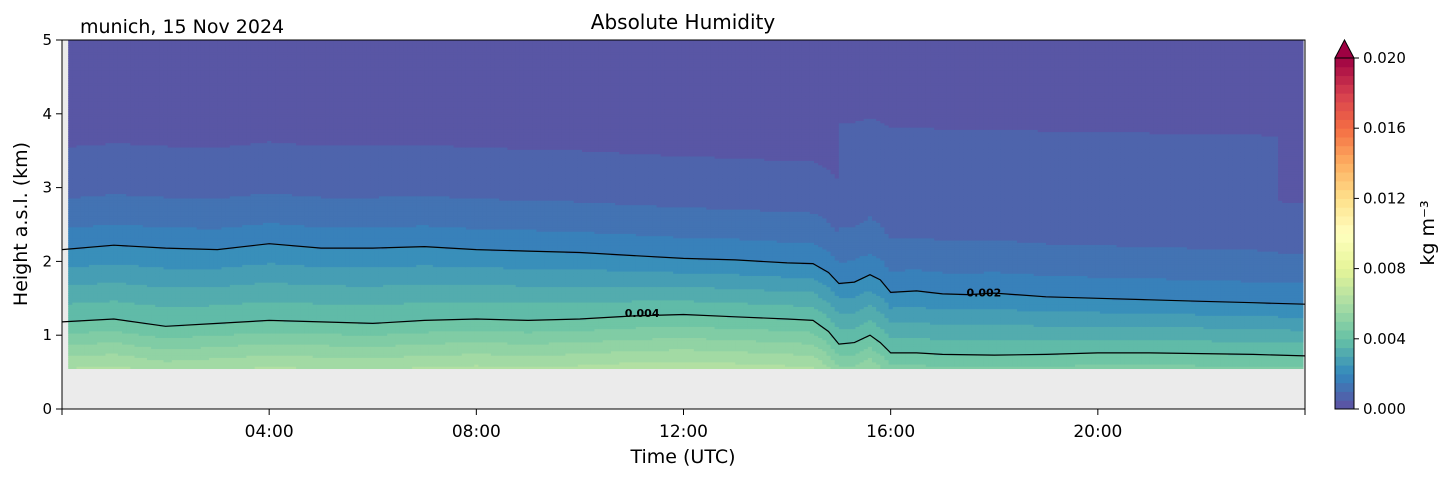 This screenshot has width=1454, height=482. I want to click on chart-subtitle: munich, 15 Nov 2024, so click(182, 27).